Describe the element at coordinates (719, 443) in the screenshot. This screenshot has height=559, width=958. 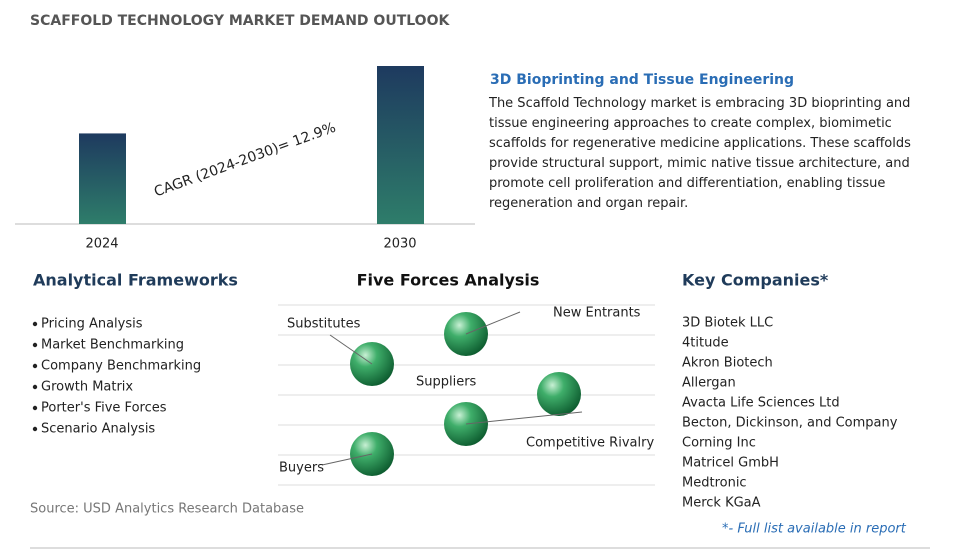
I see `company-name: Corning Inc` at that location.